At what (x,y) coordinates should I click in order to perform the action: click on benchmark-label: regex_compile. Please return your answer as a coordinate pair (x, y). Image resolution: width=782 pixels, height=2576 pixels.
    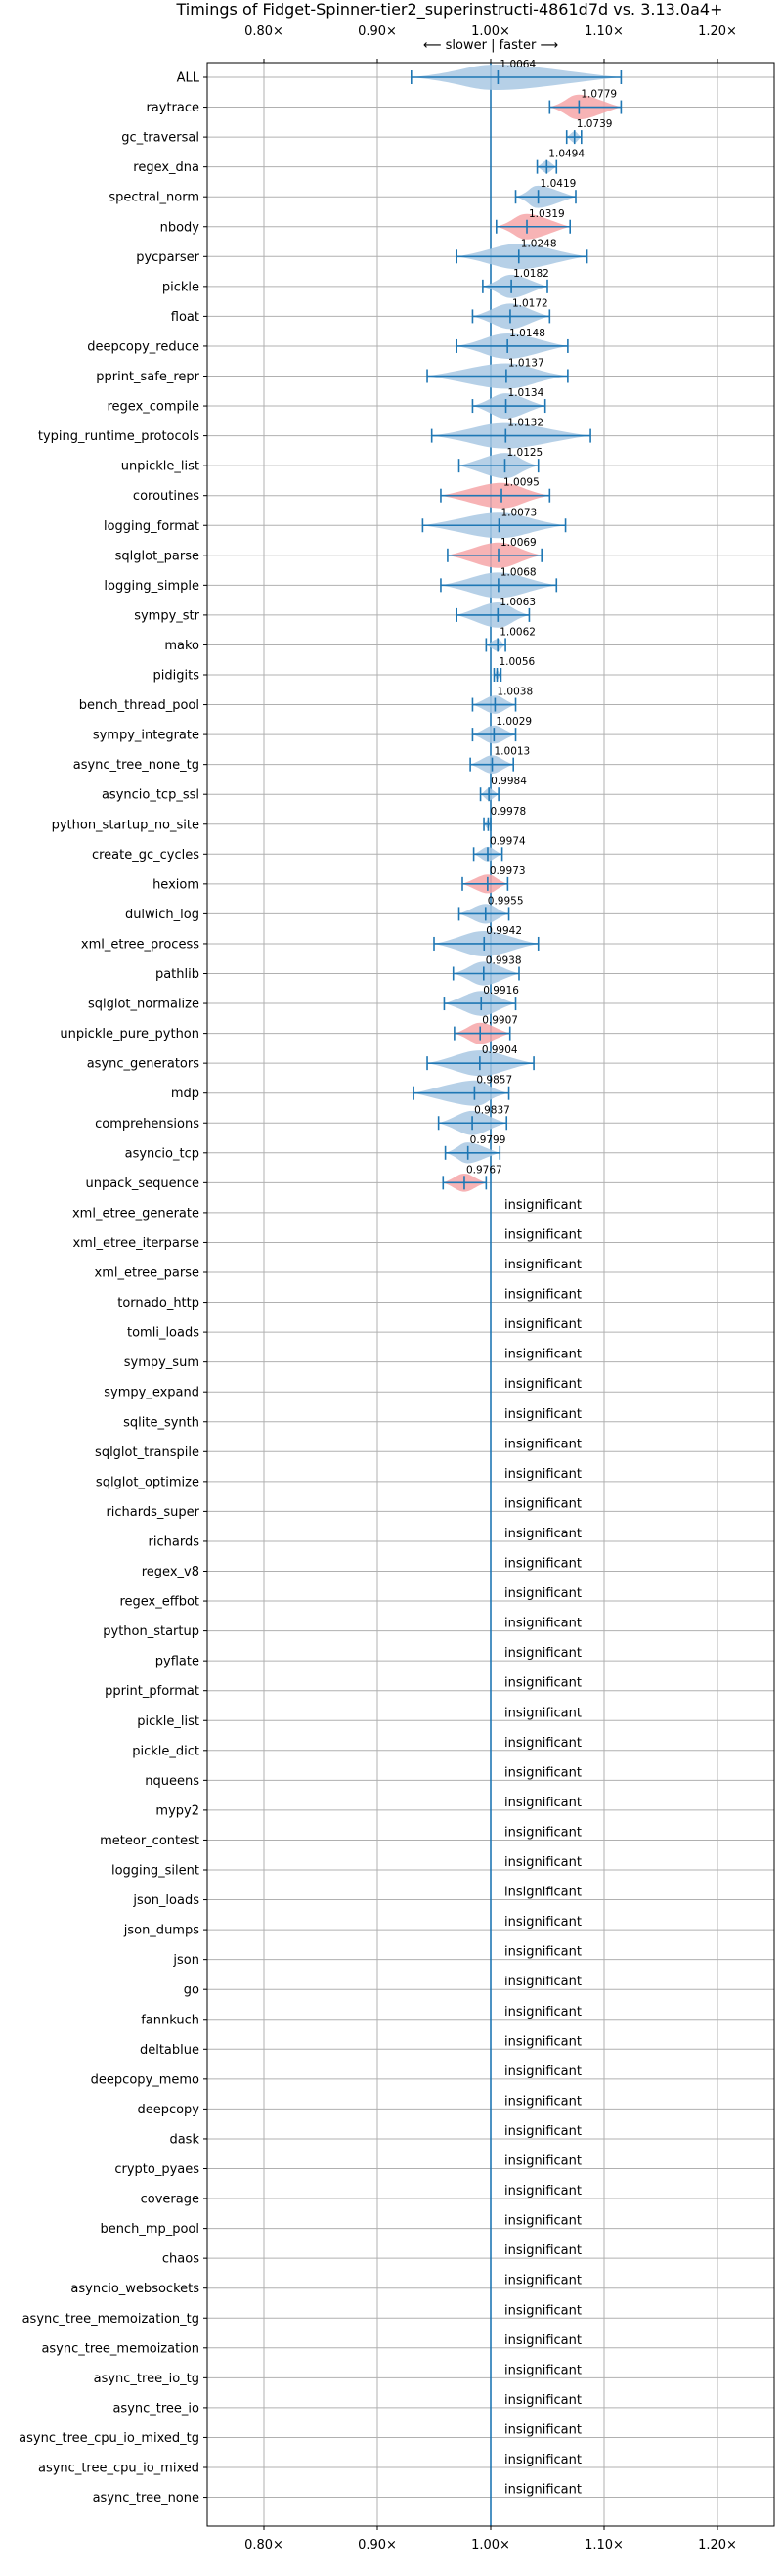
    Looking at the image, I should click on (153, 407).